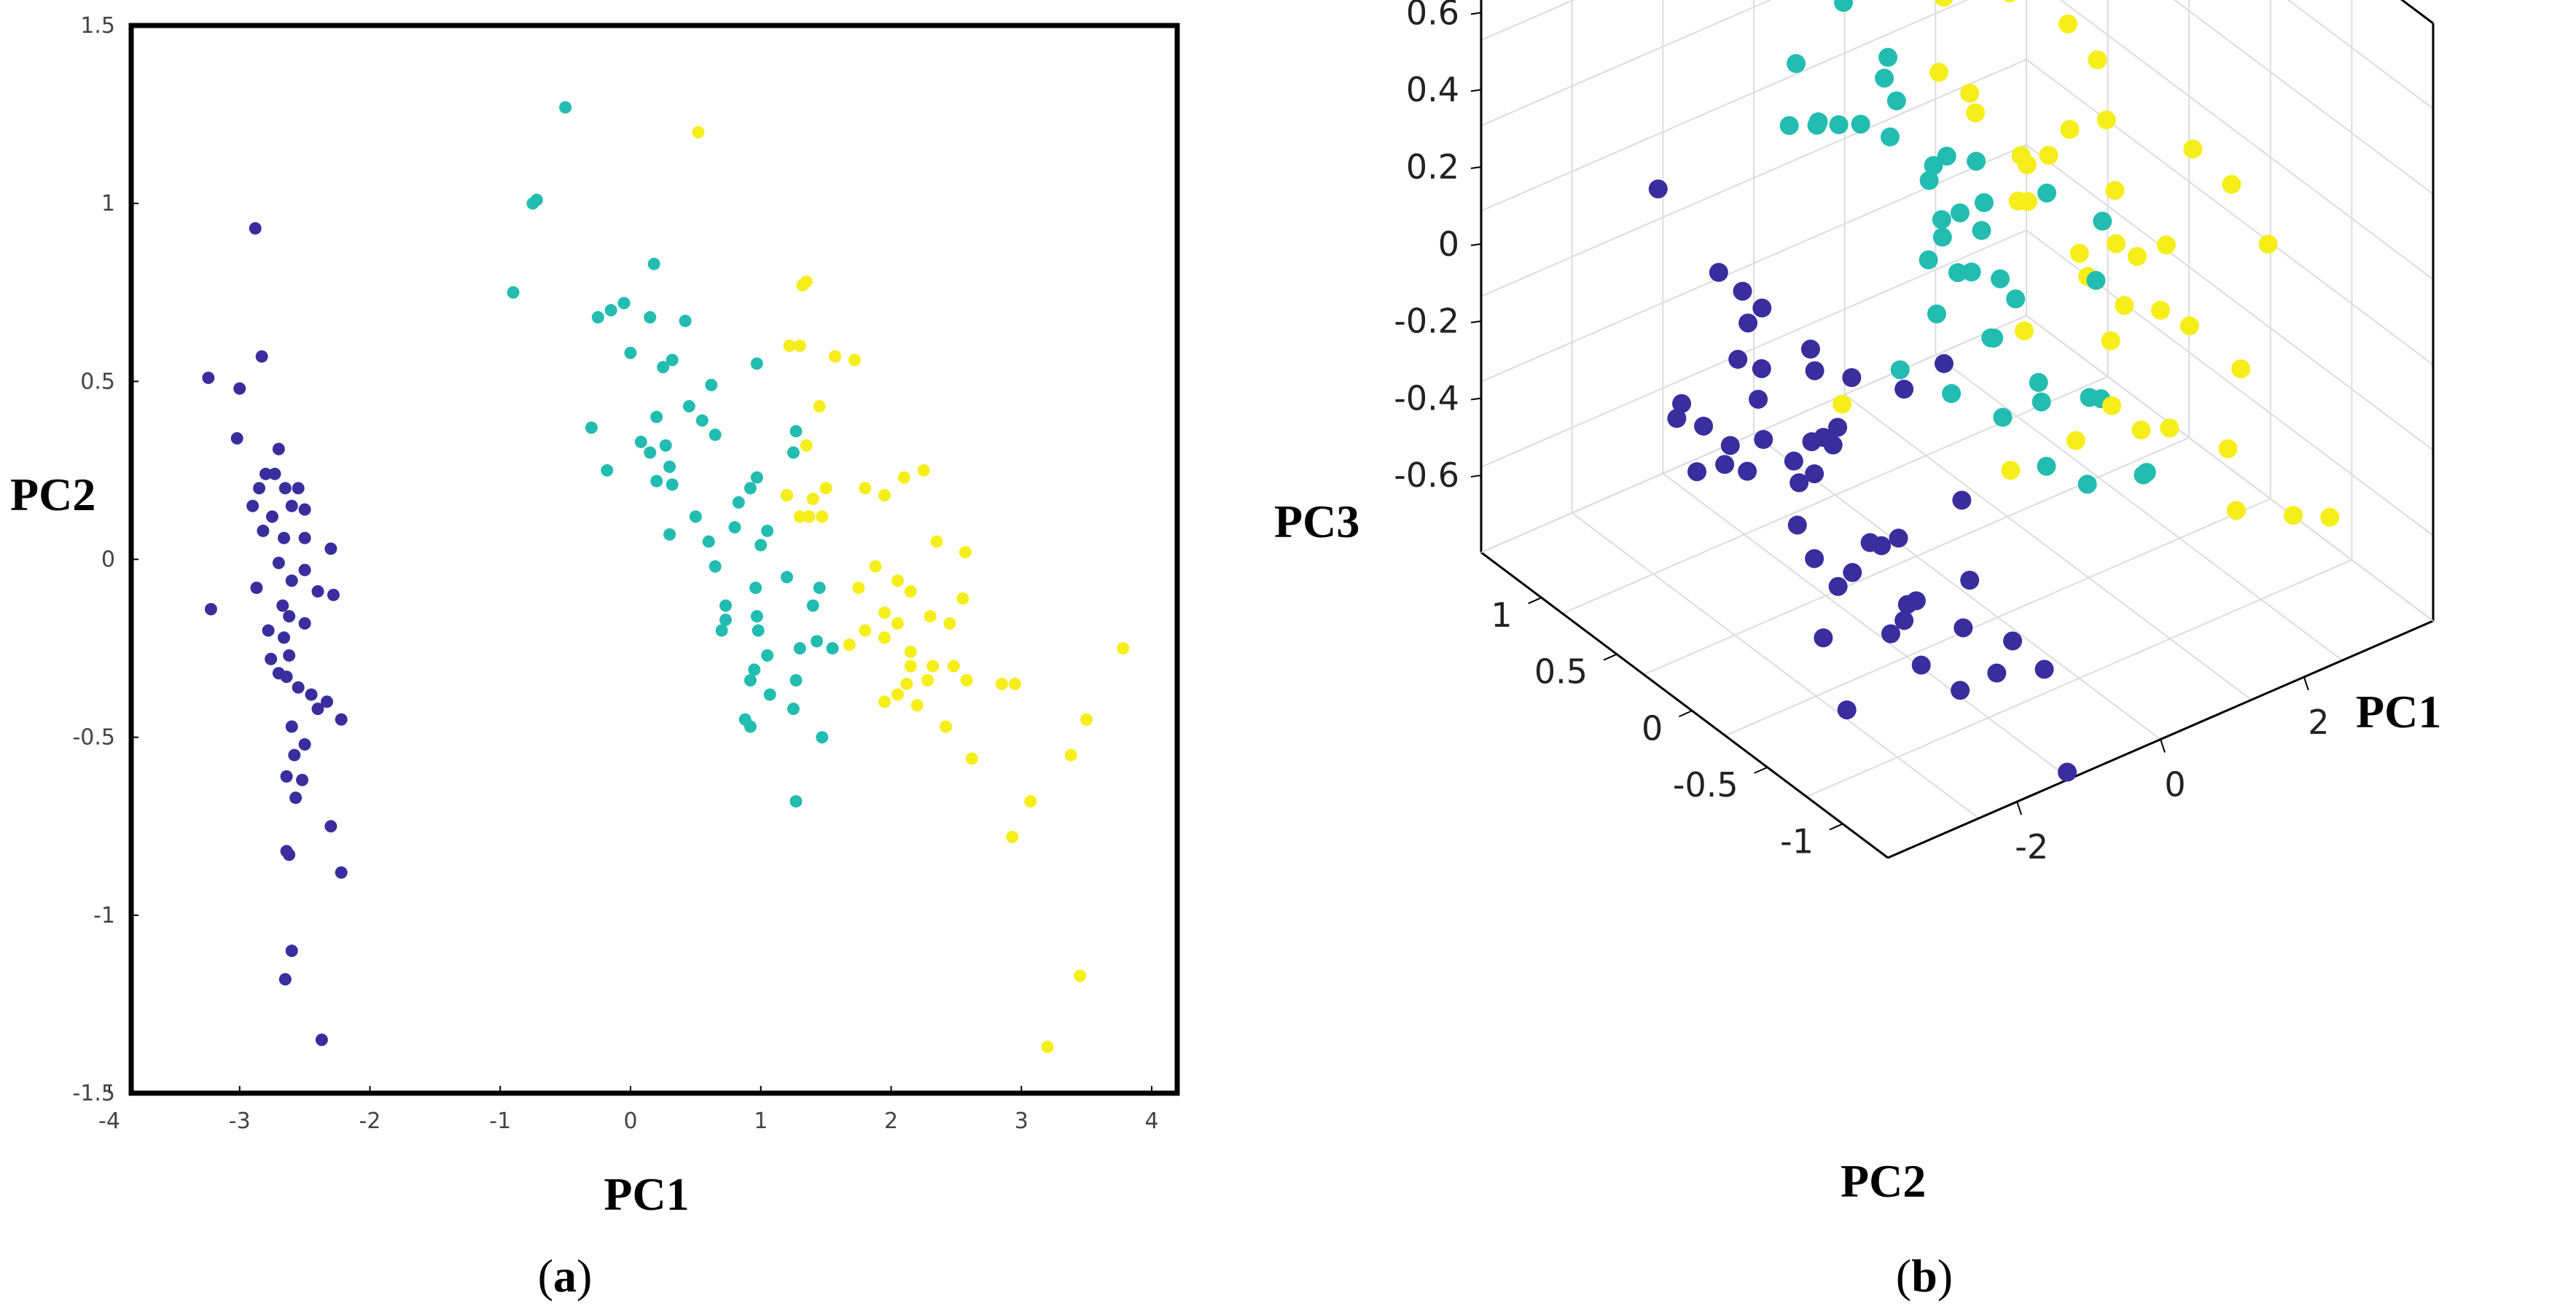  Describe the element at coordinates (1426, 398) in the screenshot. I see `panel-b-z-tick-label: -0.4` at that location.